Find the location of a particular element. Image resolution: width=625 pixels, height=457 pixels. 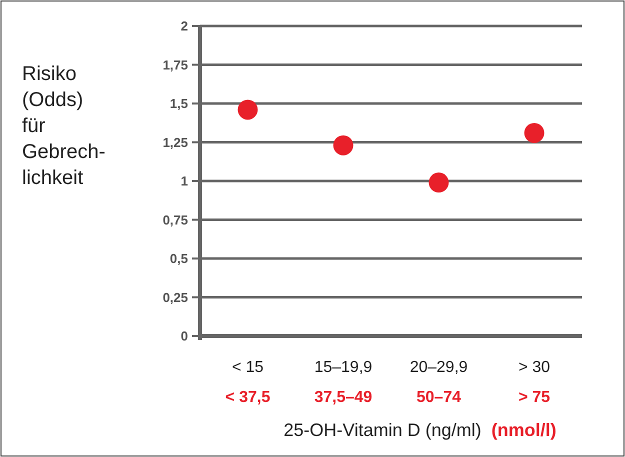

y-tick-label: 2 is located at coordinates (184, 26).